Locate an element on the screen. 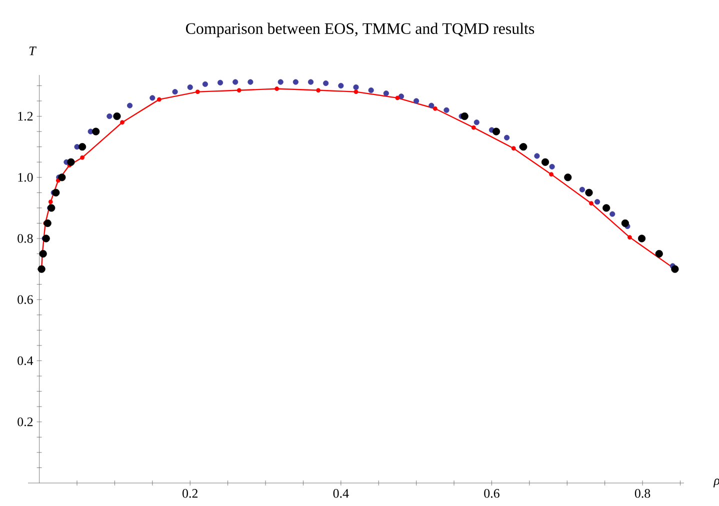  x-tick-label: 0.4 is located at coordinates (341, 493).